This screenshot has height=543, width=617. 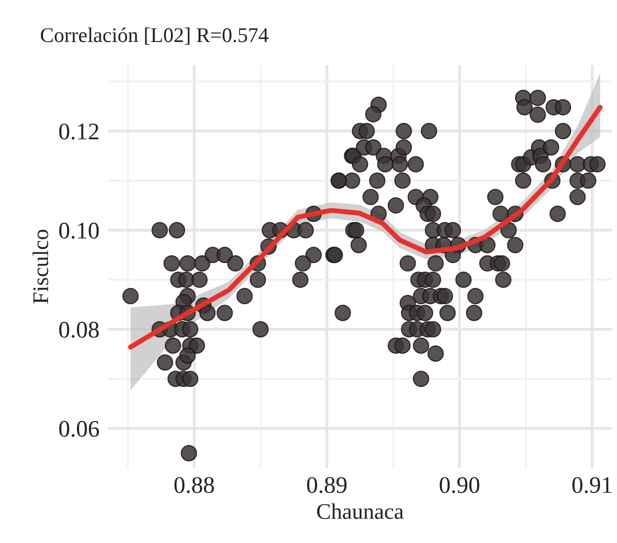 I want to click on y-tick-label: 0.10, so click(x=79, y=230).